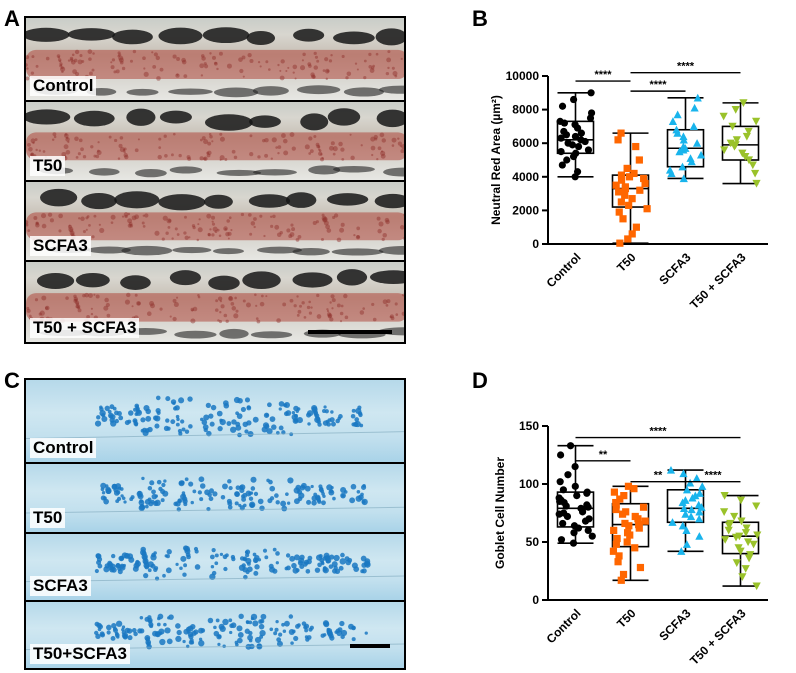  I want to click on series-t50-scfa3, so click(740, 143).